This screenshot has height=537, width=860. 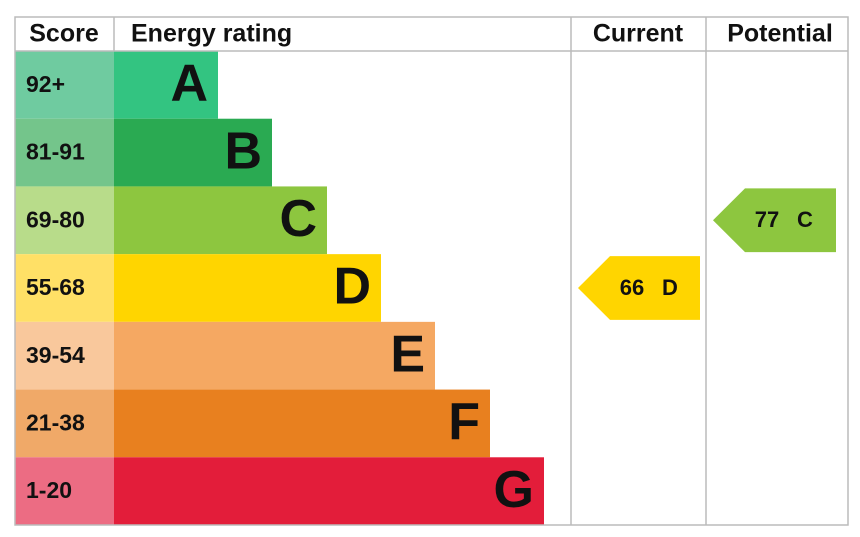 I want to click on potential-arrow, so click(x=774, y=220).